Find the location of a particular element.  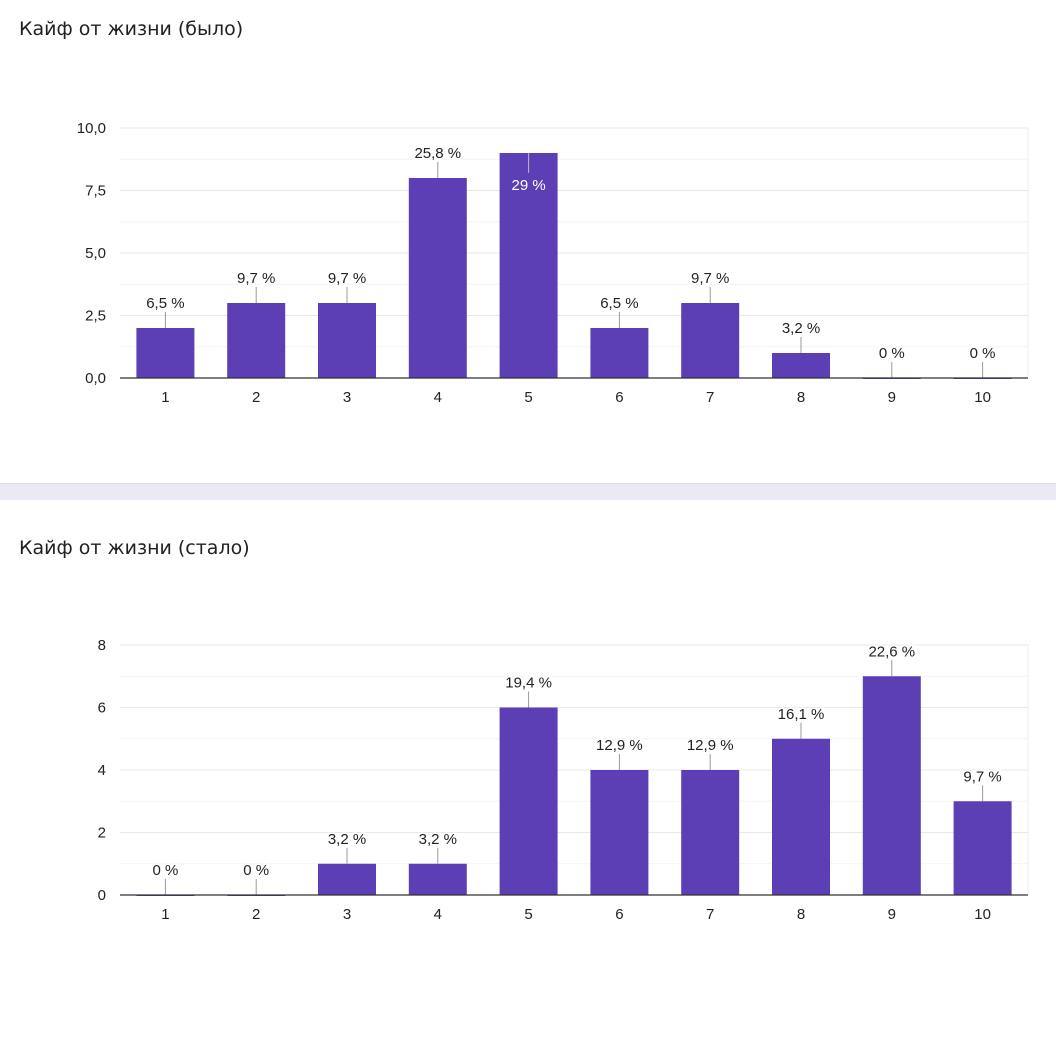

y-tick-label: 2,5 is located at coordinates (95, 316).